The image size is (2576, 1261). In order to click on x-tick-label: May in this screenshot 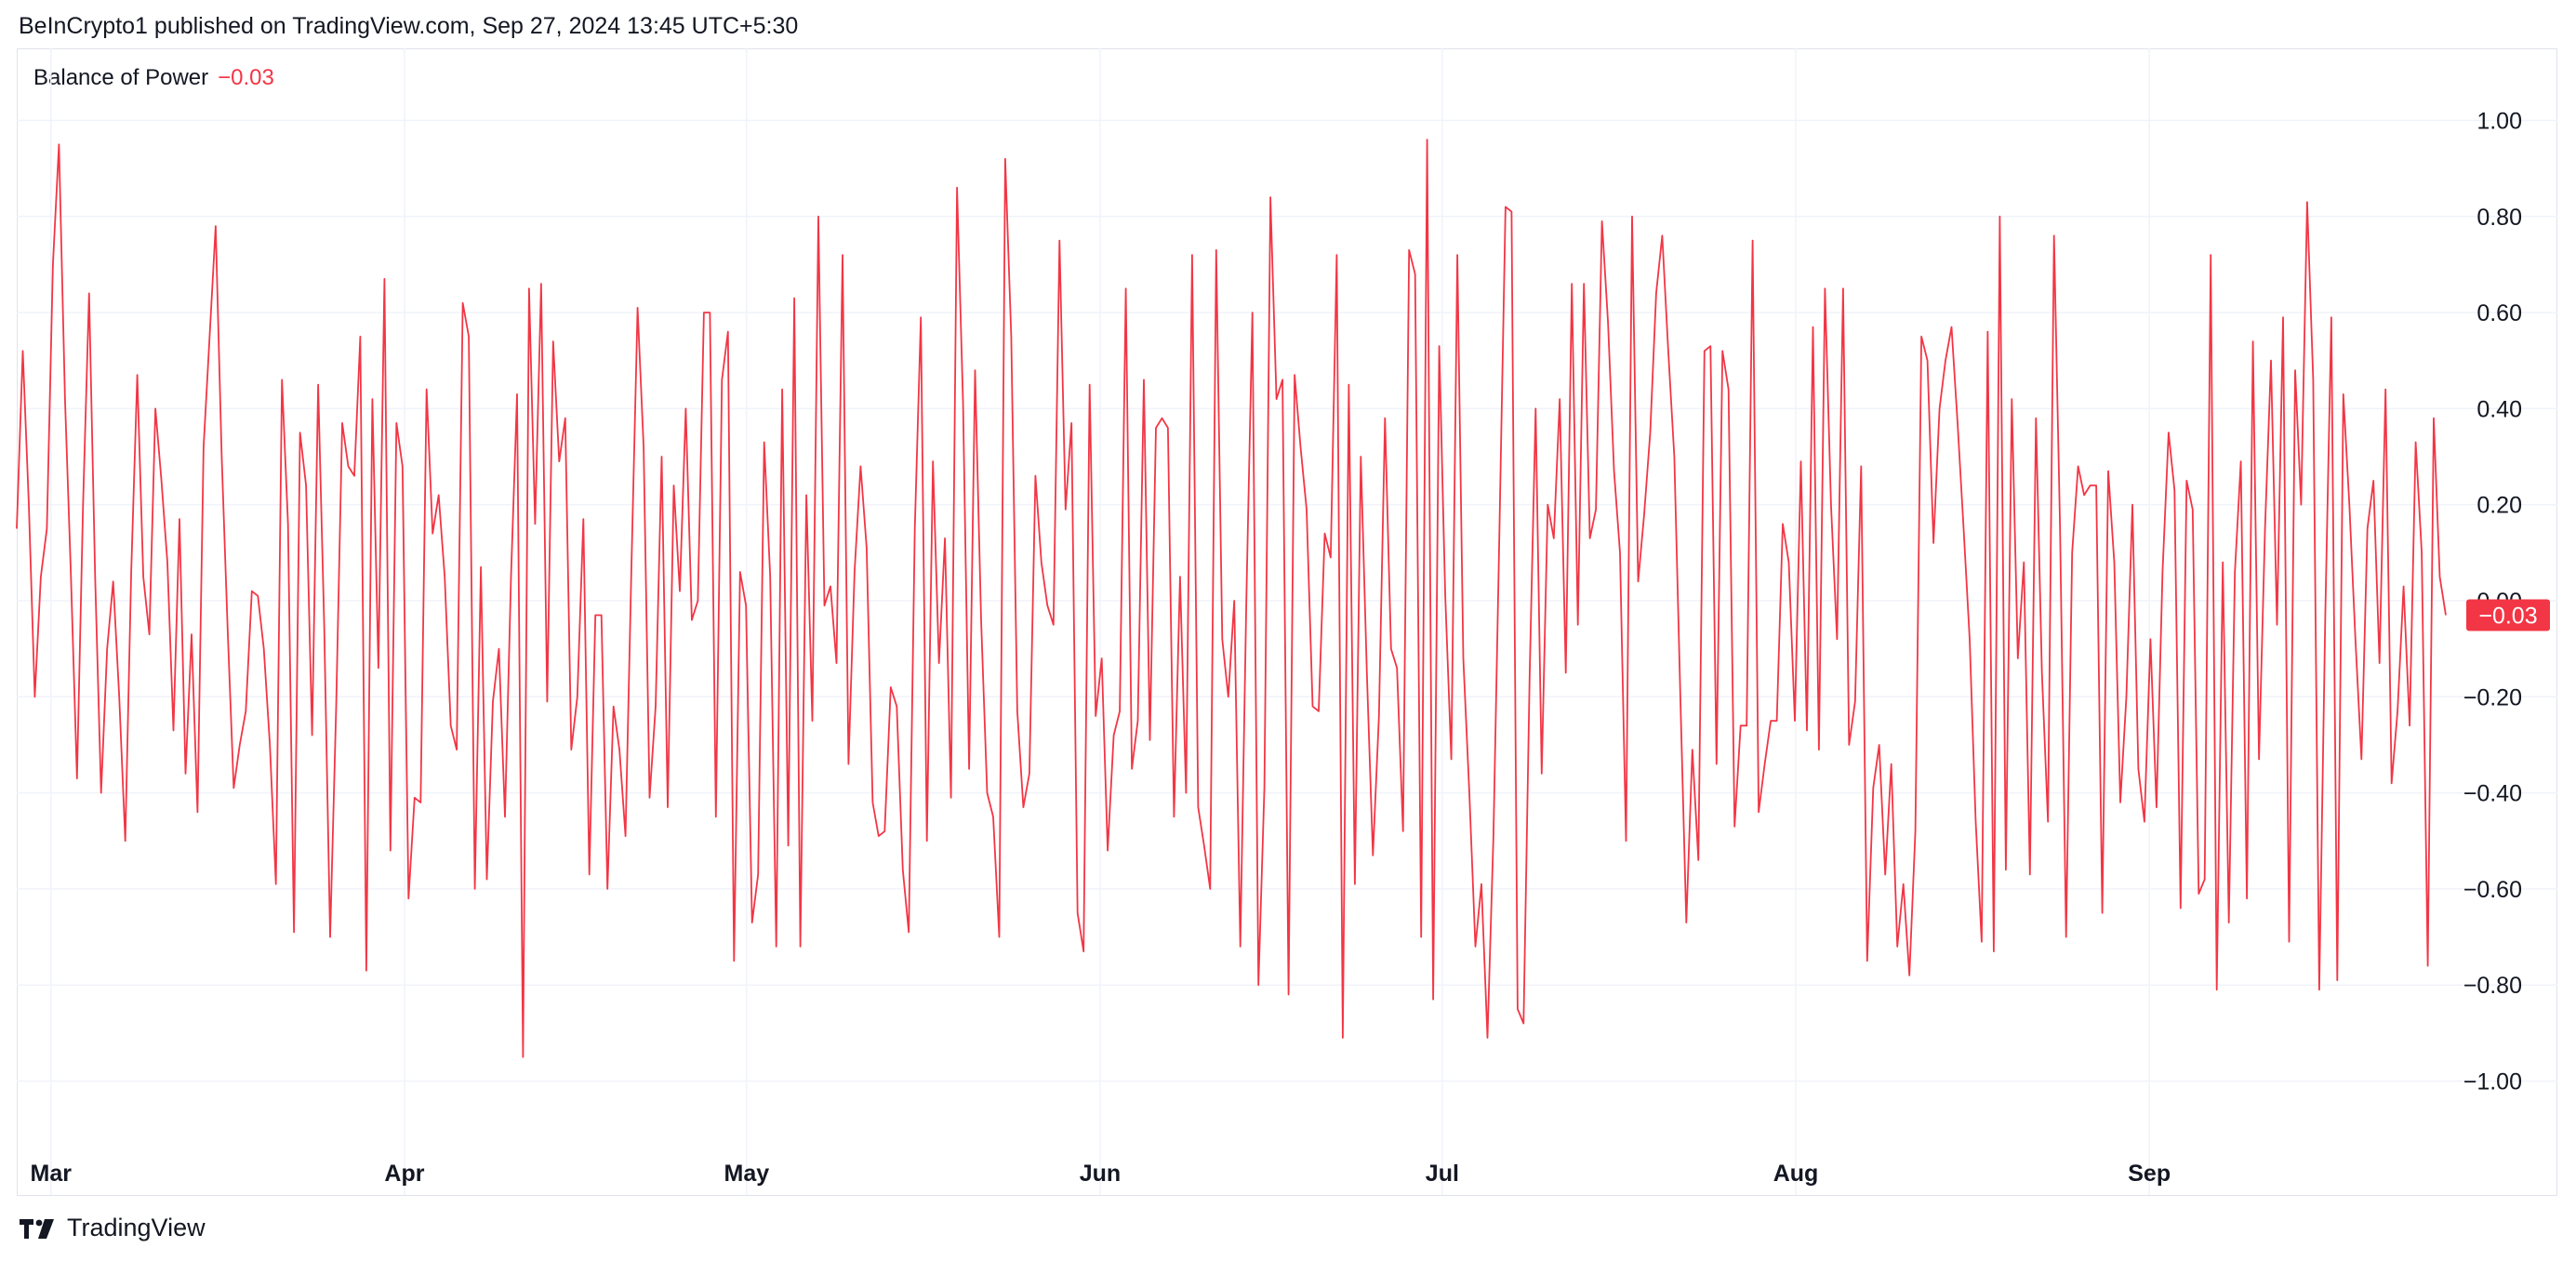, I will do `click(747, 1174)`.